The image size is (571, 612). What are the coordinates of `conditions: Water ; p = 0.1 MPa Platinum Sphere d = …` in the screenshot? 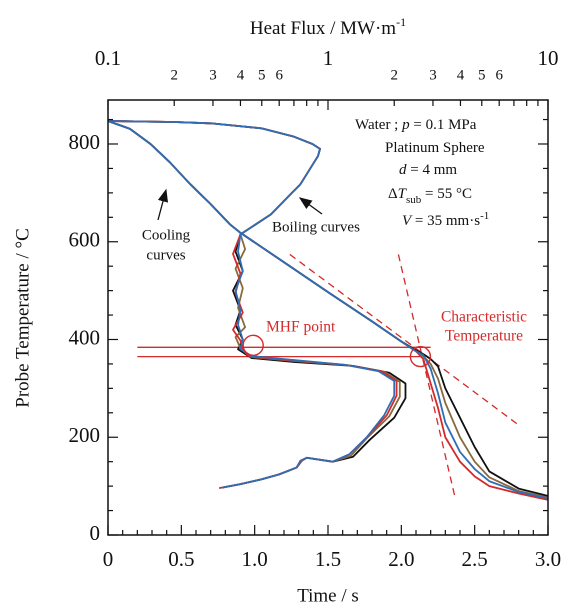 It's located at (422, 173).